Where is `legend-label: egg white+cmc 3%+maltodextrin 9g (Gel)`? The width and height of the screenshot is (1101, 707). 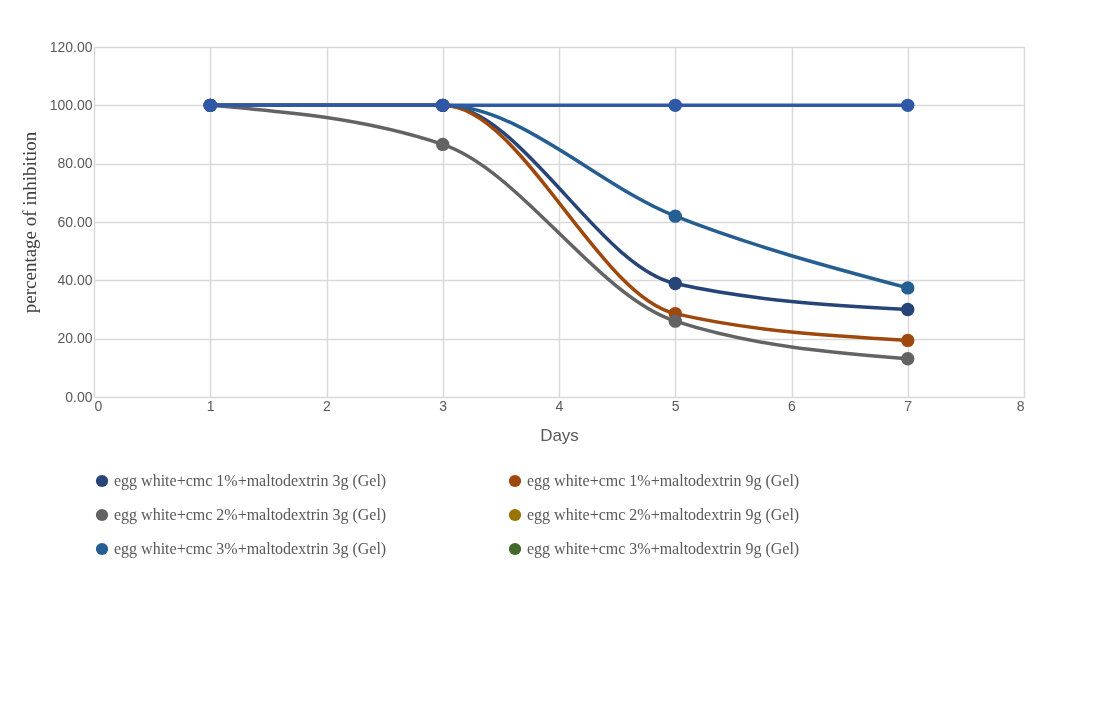 legend-label: egg white+cmc 3%+maltodextrin 9g (Gel) is located at coordinates (663, 549).